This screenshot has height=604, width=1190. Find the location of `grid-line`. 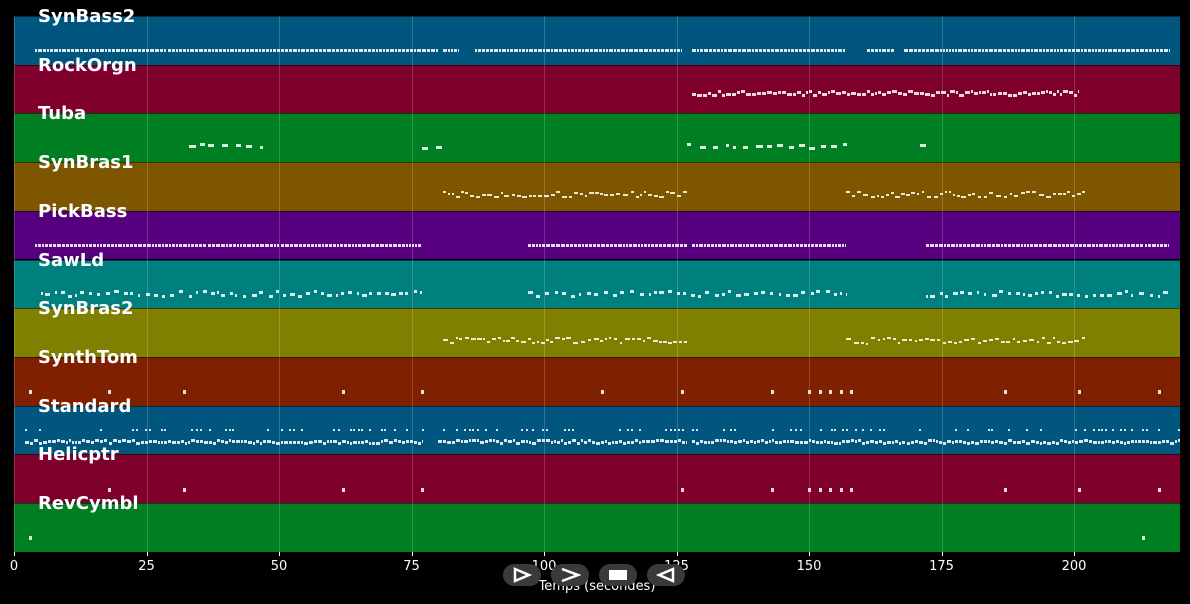

grid-line is located at coordinates (677, 284).